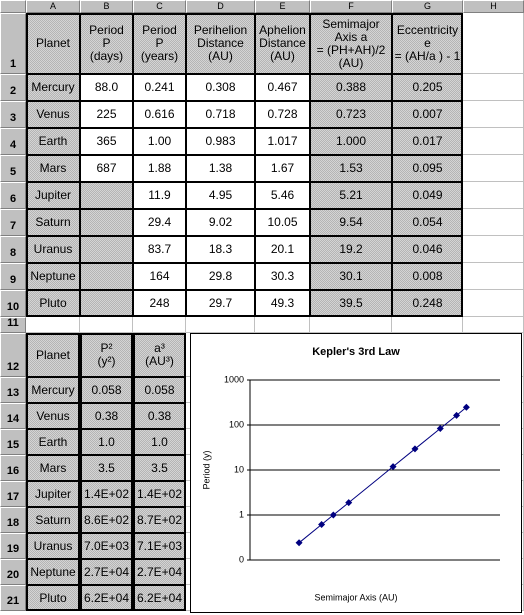  I want to click on cell: 9.54, so click(351, 222).